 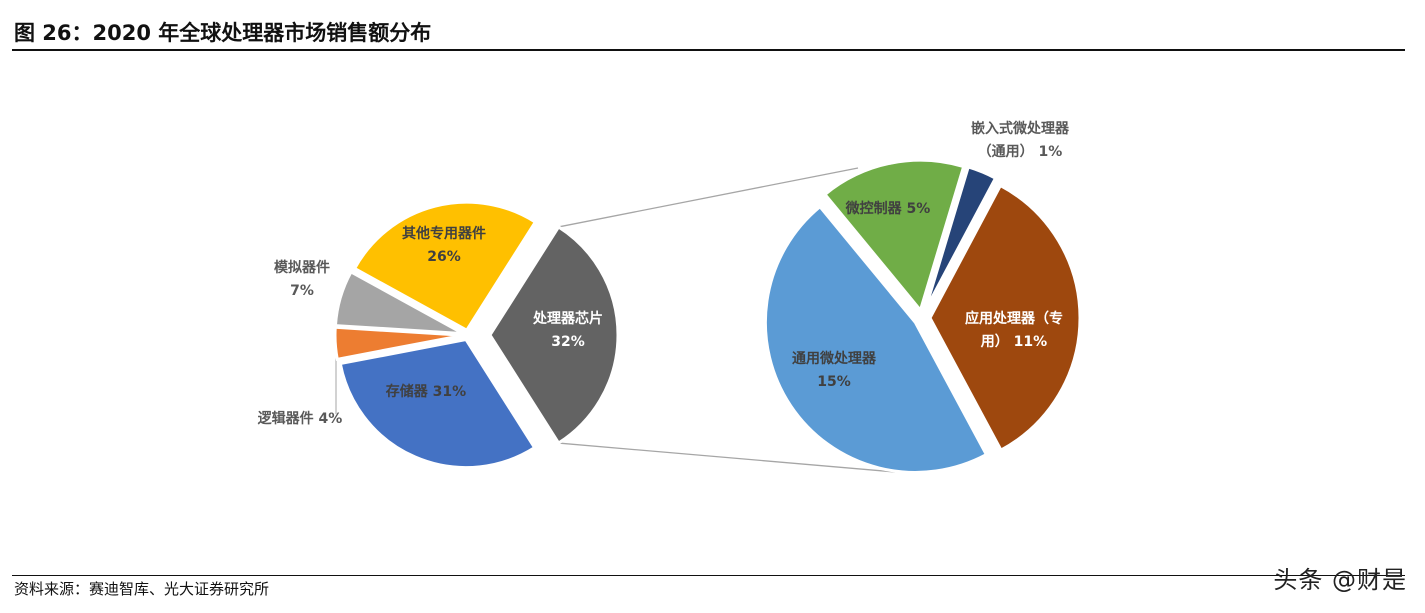 I want to click on source-rule, so click(x=708, y=575).